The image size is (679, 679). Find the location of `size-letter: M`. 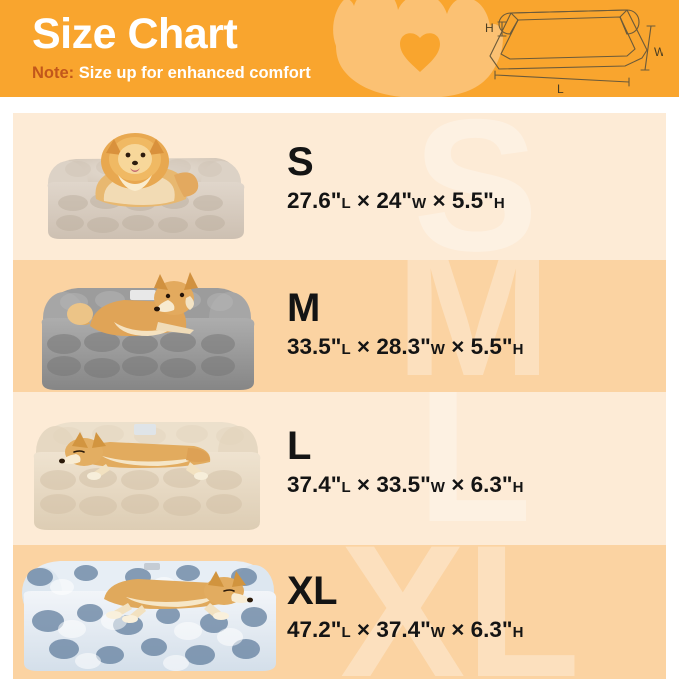

size-letter: M is located at coordinates (303, 308).